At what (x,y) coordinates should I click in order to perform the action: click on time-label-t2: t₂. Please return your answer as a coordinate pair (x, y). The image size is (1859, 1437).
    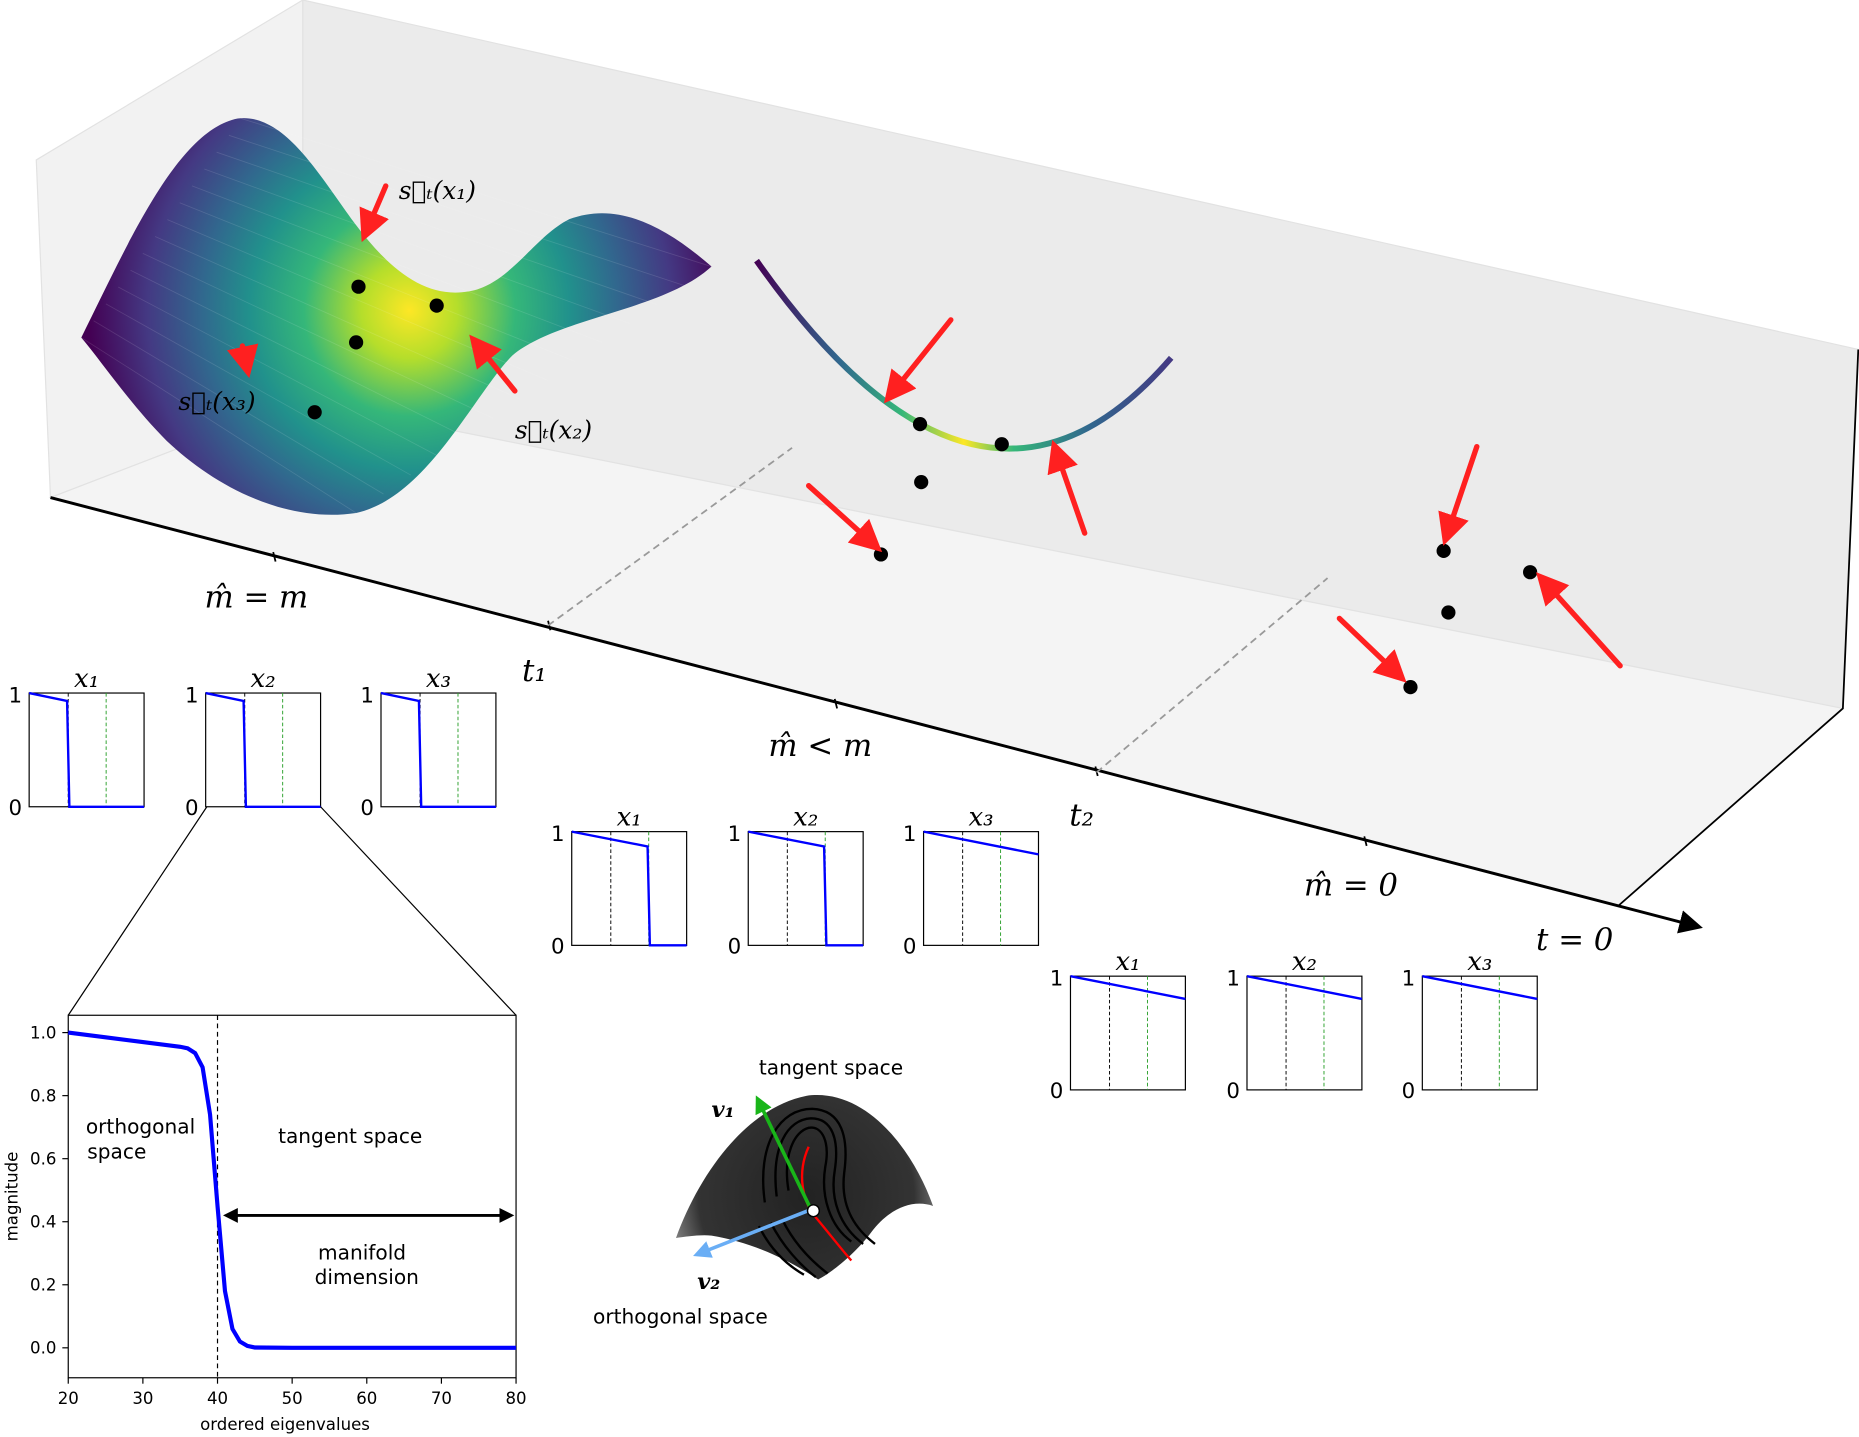
    Looking at the image, I should click on (1081, 816).